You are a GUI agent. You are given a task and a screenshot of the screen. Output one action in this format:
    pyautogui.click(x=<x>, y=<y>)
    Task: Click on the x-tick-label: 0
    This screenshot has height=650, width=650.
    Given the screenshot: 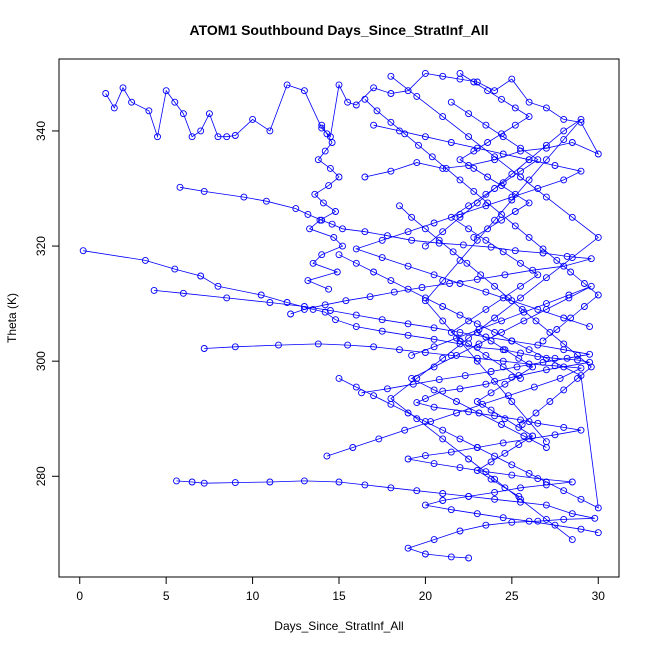 What is the action you would take?
    pyautogui.click(x=79, y=596)
    